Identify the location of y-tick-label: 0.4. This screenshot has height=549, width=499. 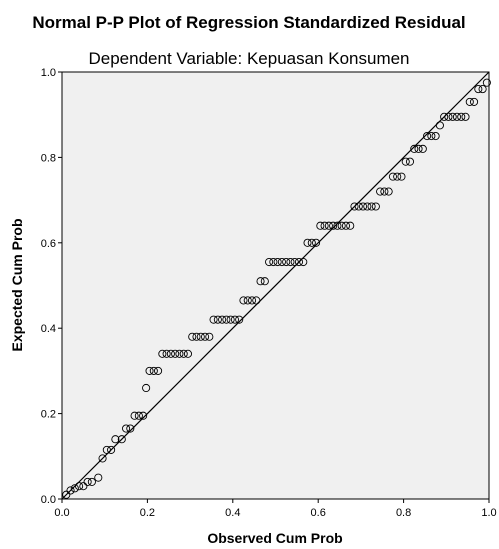
(48, 329).